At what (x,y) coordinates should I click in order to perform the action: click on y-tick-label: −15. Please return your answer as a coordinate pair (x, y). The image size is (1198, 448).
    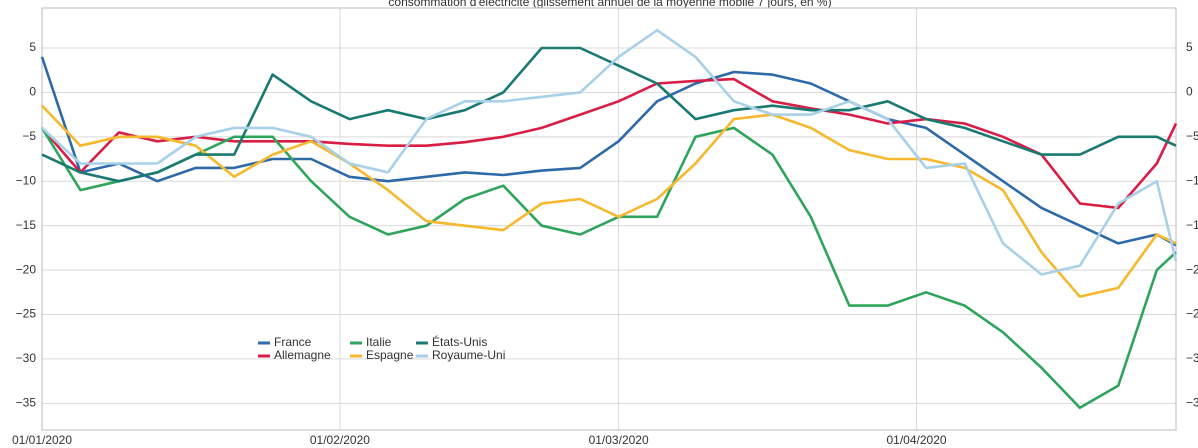
    Looking at the image, I should click on (26, 225).